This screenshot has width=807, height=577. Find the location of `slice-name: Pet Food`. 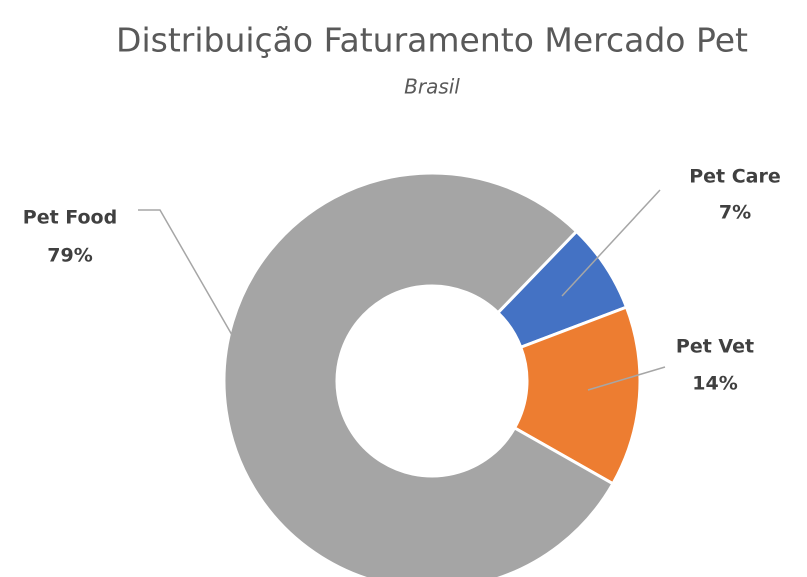

slice-name: Pet Food is located at coordinates (70, 218).